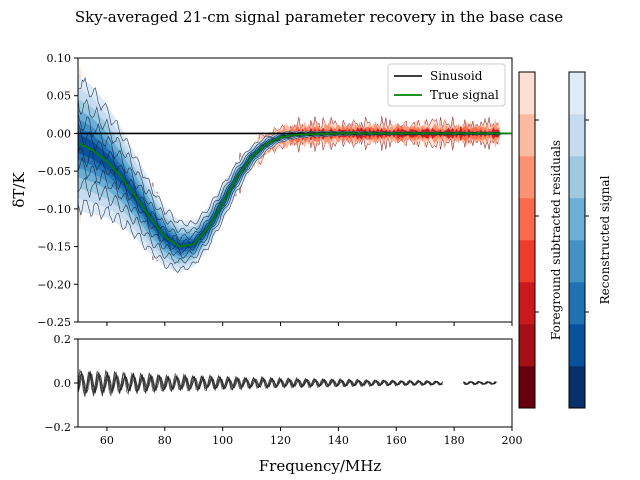 The height and width of the screenshot is (480, 640). Describe the element at coordinates (309, 324) in the screenshot. I see `top-x-ticks` at that location.